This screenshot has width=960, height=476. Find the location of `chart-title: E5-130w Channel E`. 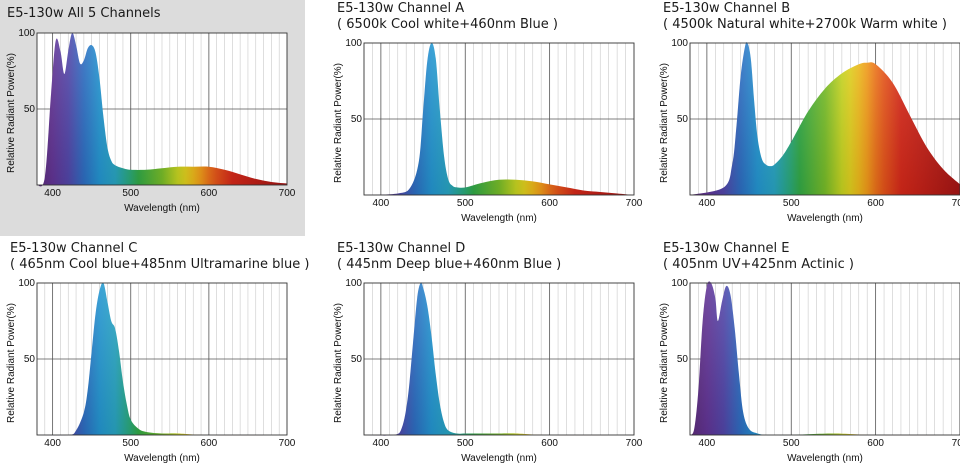

chart-title: E5-130w Channel E is located at coordinates (726, 248).